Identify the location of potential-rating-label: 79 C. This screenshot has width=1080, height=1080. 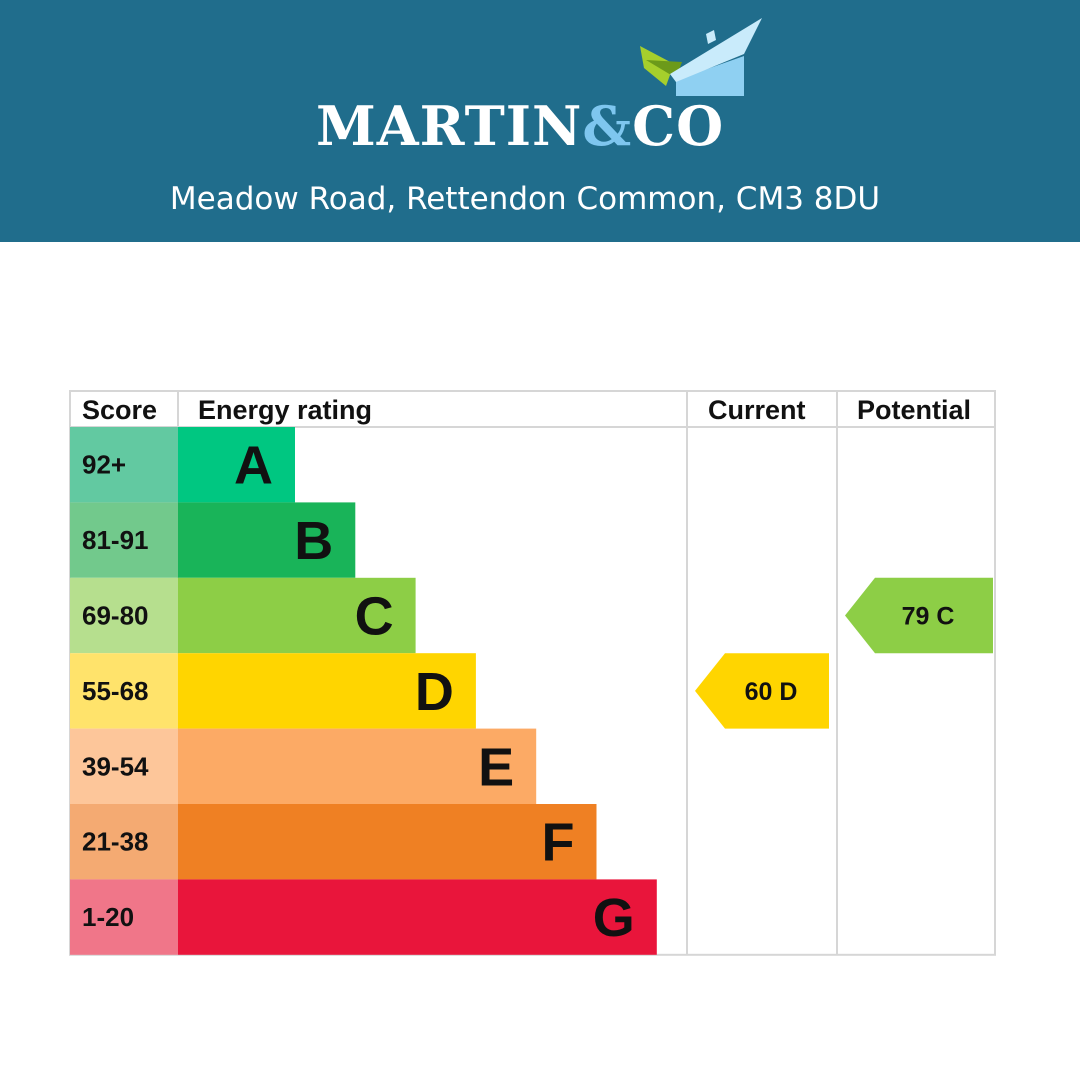
(928, 617).